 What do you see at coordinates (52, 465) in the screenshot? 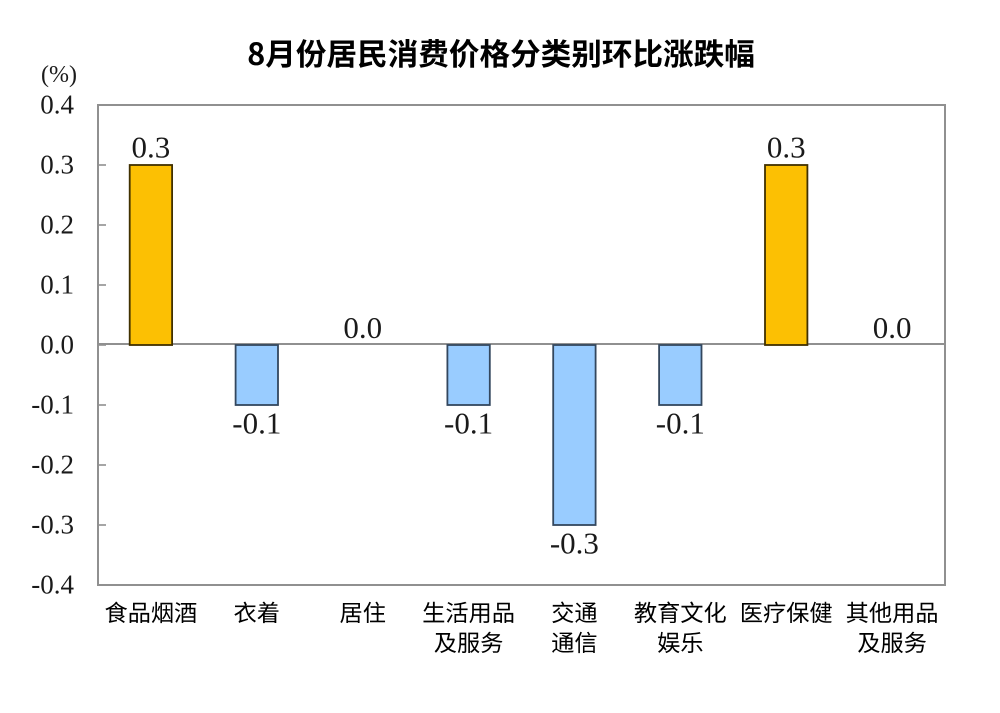
I see `svg-text: -0.2` at bounding box center [52, 465].